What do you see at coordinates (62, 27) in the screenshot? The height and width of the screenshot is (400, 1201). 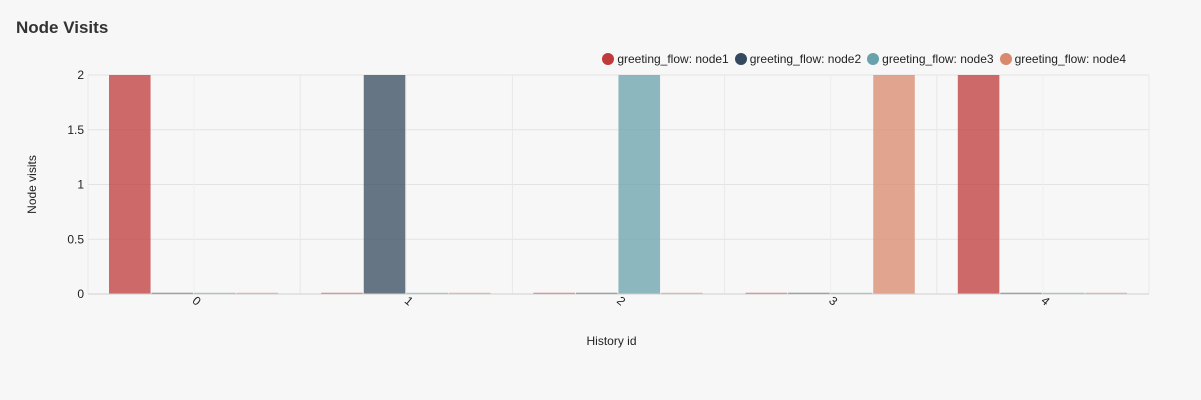 I see `chart-title: Node Visits` at bounding box center [62, 27].